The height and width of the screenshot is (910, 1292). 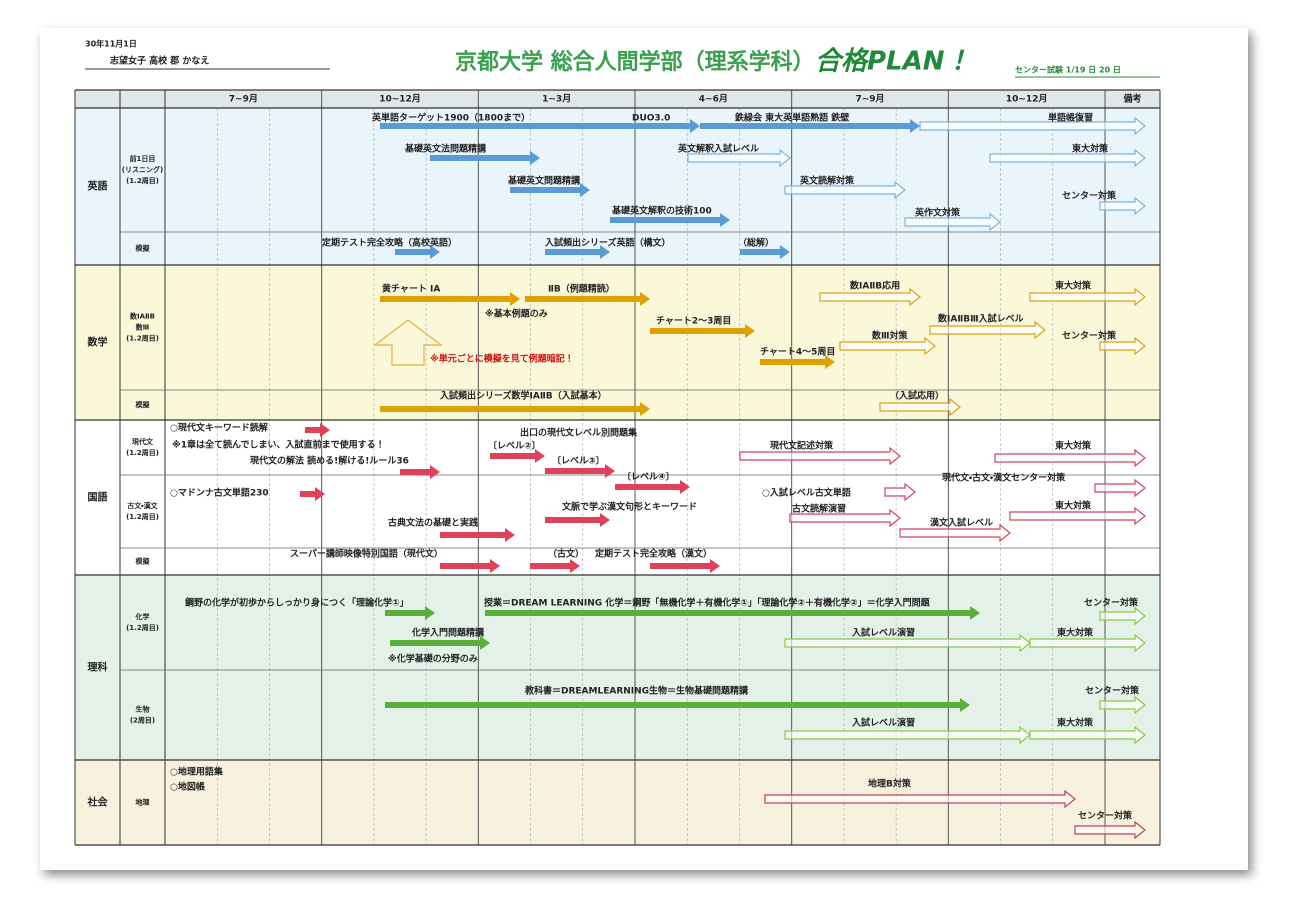 What do you see at coordinates (98, 802) in the screenshot?
I see `subject-label: 社会` at bounding box center [98, 802].